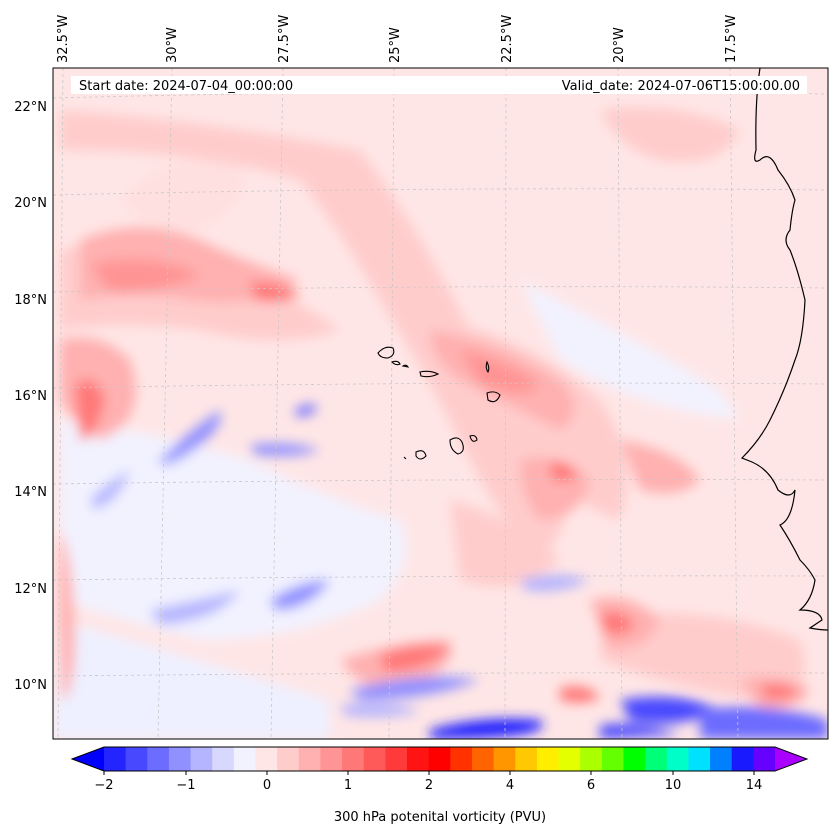  What do you see at coordinates (284, 39) in the screenshot?
I see `lon-label-27-5w: 27.5°W` at bounding box center [284, 39].